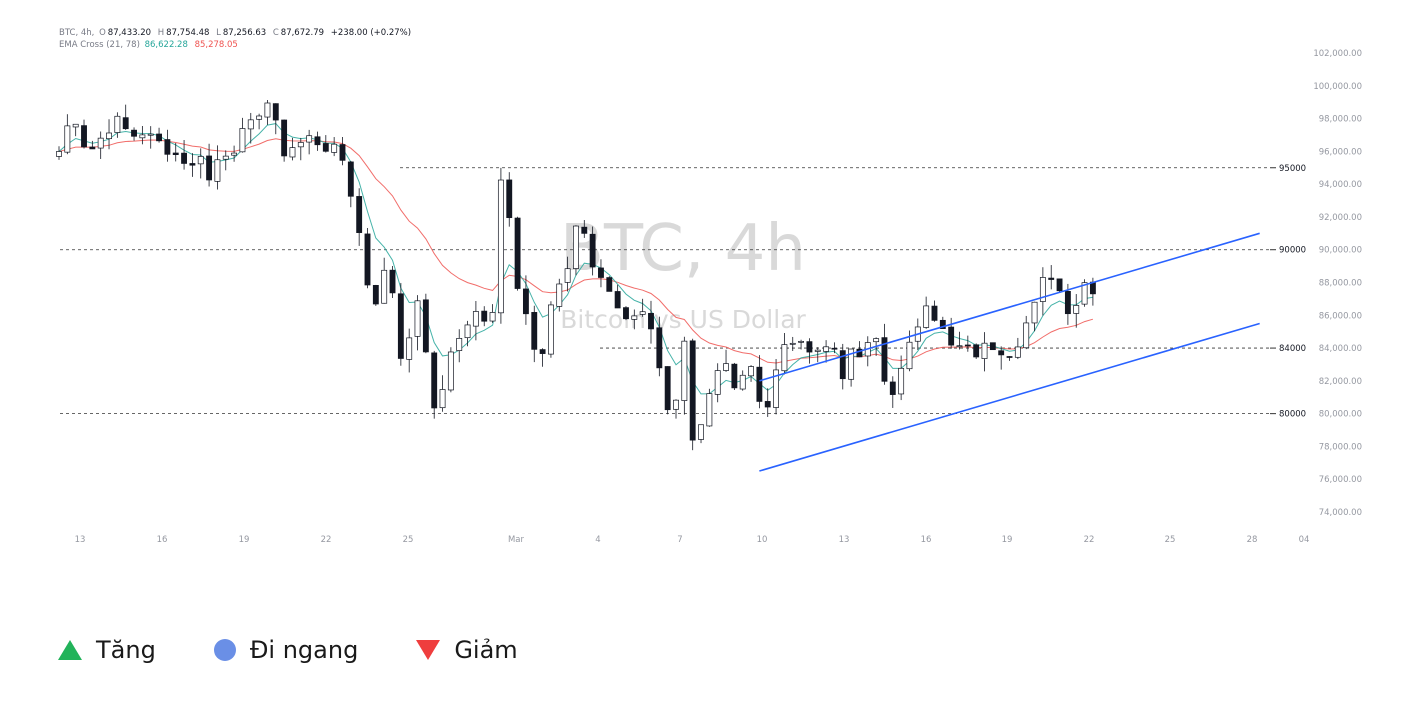  I want to click on circle-icon, so click(224, 650).